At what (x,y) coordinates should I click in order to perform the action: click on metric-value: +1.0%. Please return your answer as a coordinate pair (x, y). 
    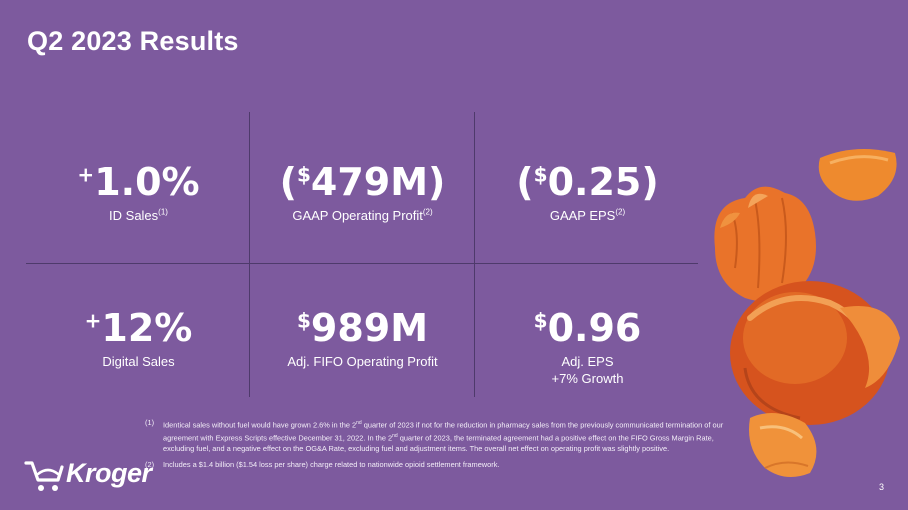
    Looking at the image, I should click on (138, 182).